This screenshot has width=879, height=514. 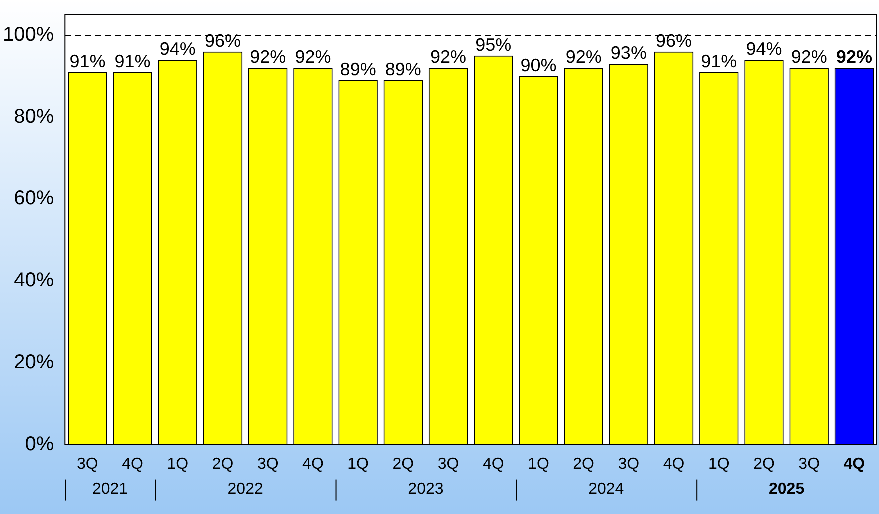 I want to click on data-label: 90%, so click(x=538, y=65).